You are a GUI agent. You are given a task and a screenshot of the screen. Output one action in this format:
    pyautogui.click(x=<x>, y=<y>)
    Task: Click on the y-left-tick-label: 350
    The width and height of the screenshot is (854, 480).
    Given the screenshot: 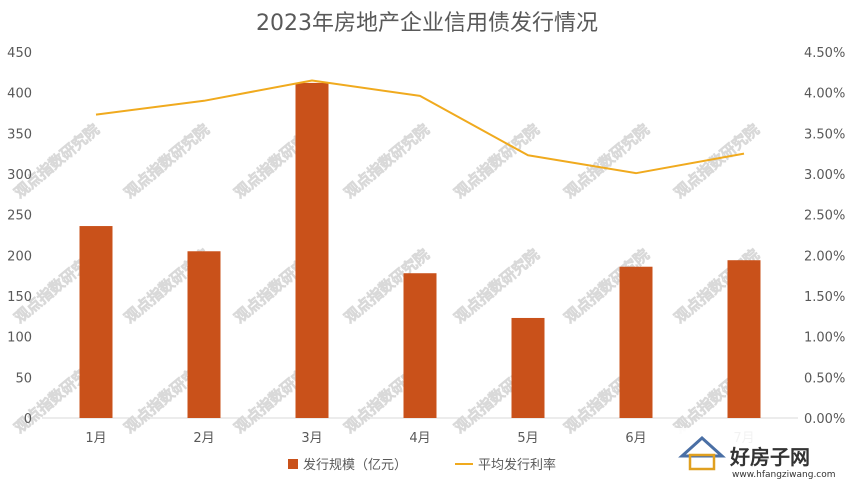 What is the action you would take?
    pyautogui.click(x=19, y=134)
    